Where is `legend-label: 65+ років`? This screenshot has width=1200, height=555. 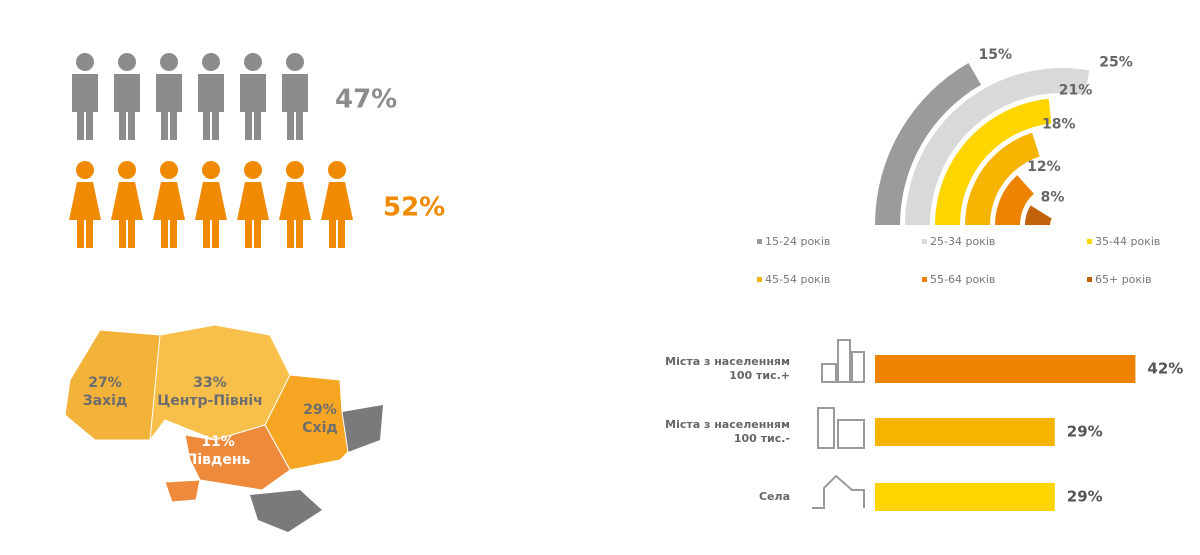 legend-label: 65+ років is located at coordinates (1123, 279).